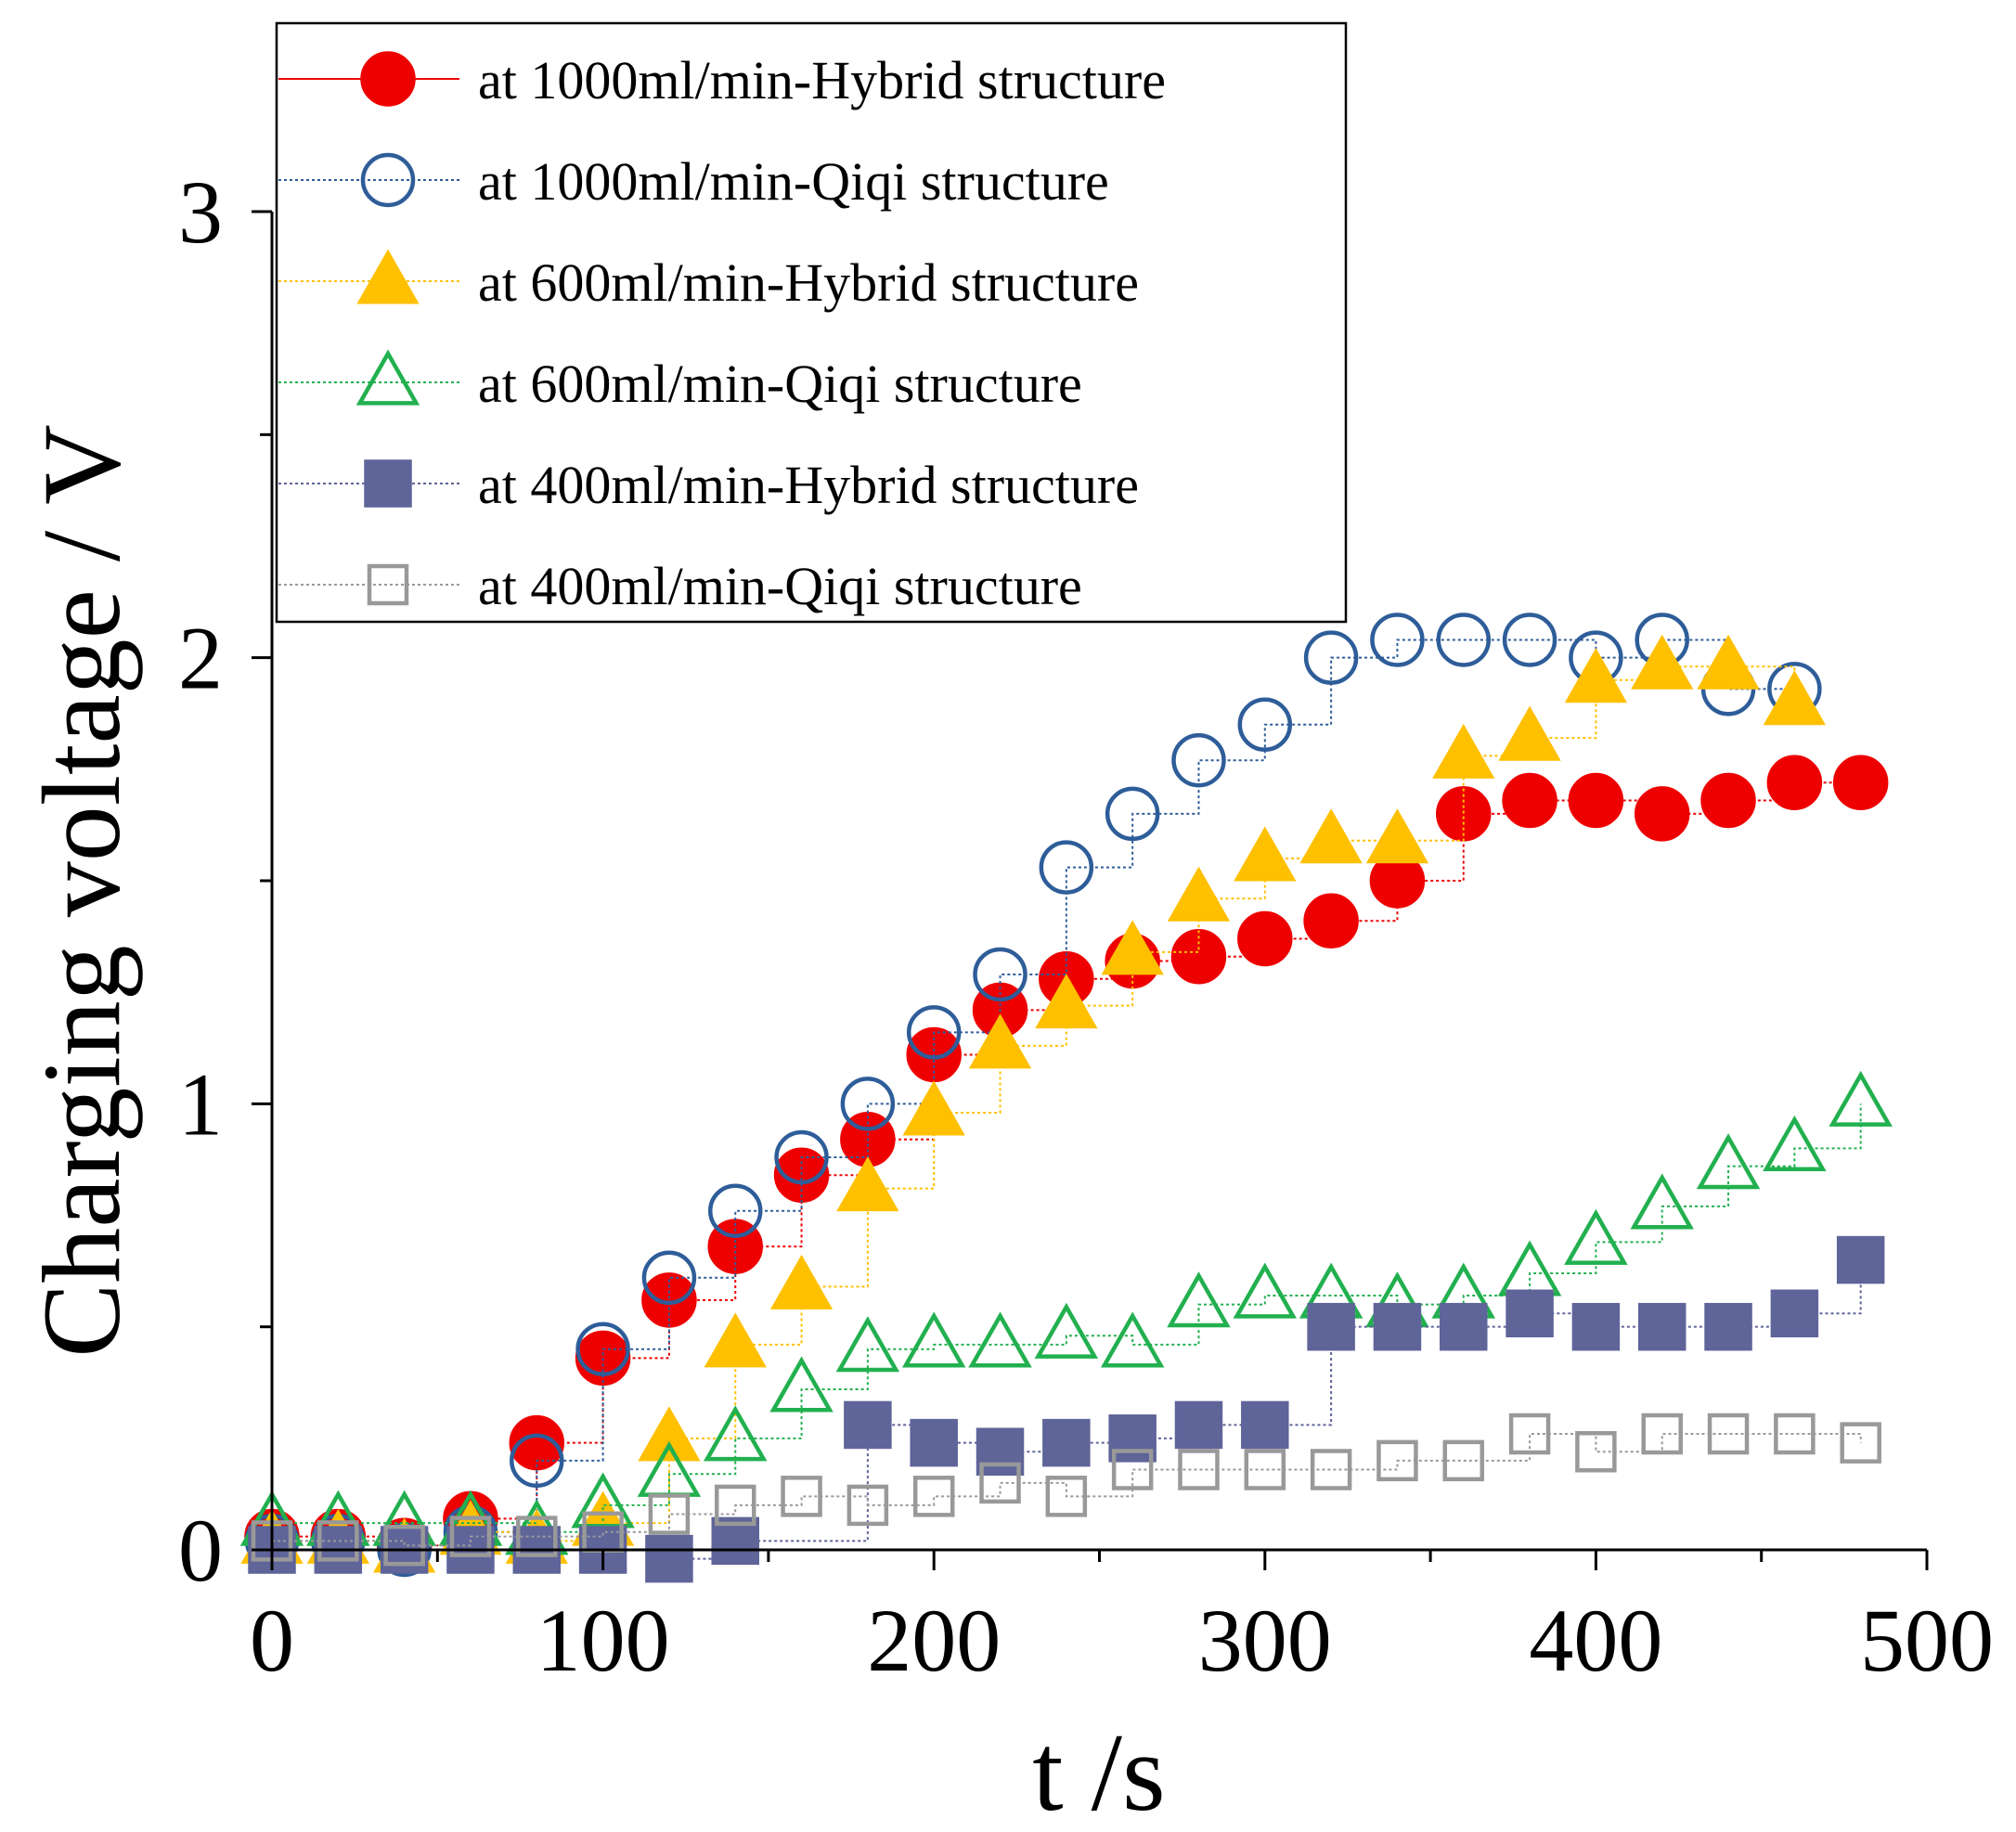  I want to click on y-tick-label: 1, so click(200, 1104).